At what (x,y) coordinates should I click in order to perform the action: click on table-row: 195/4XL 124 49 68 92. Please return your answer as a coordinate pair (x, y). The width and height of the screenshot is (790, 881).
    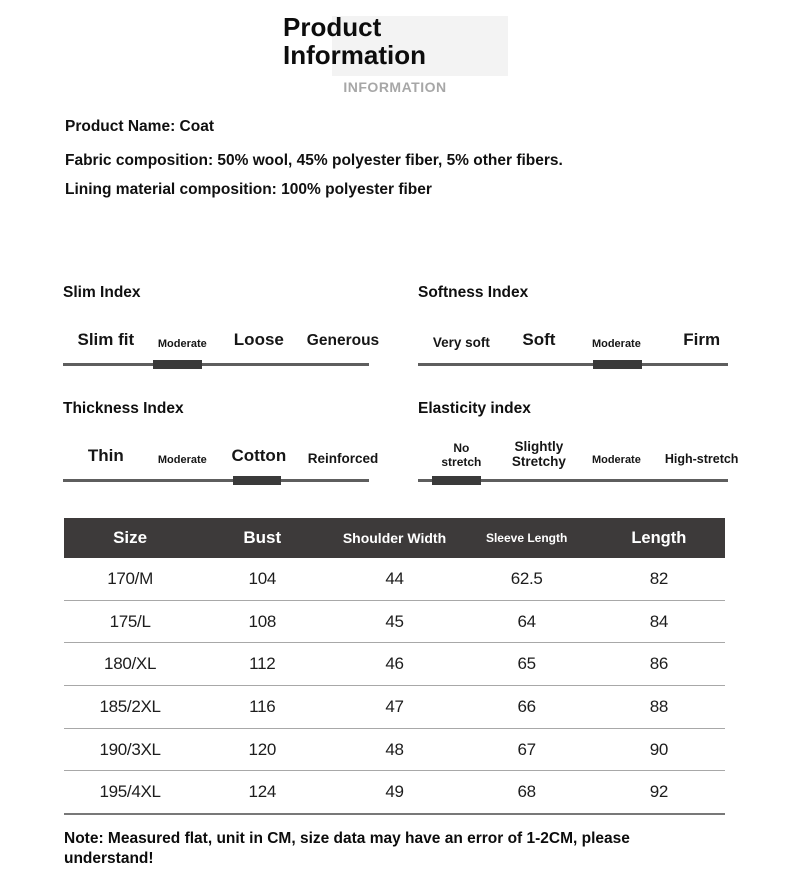
    Looking at the image, I should click on (394, 793).